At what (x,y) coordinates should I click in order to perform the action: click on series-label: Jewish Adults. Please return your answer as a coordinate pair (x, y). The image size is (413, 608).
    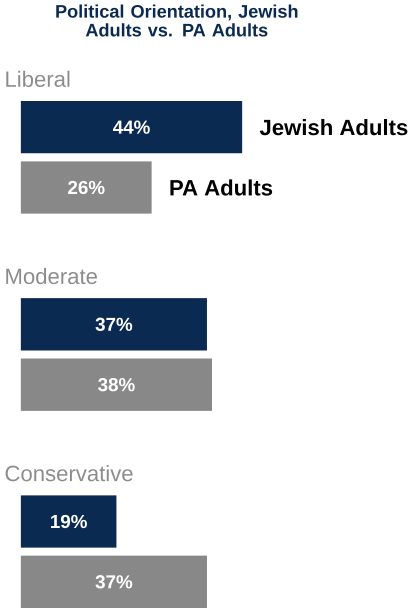
    Looking at the image, I should click on (334, 127).